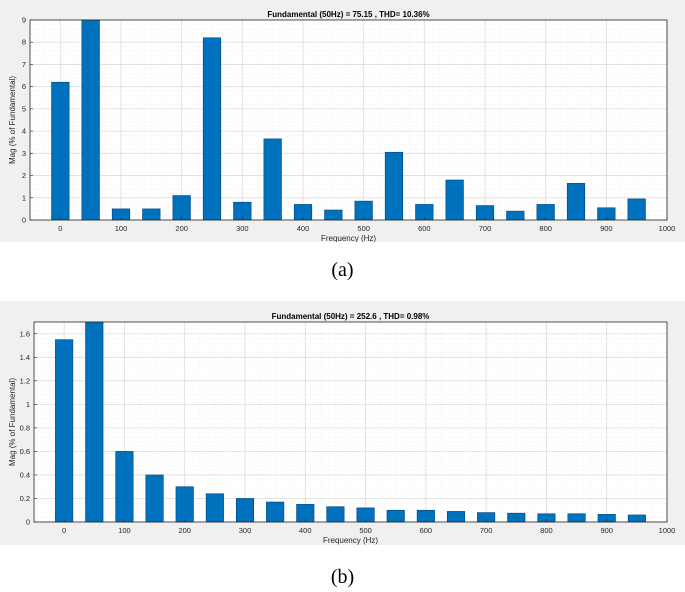 This screenshot has height=592, width=685. What do you see at coordinates (25, 380) in the screenshot?
I see `chart-b-y-tick-label: 1.2` at bounding box center [25, 380].